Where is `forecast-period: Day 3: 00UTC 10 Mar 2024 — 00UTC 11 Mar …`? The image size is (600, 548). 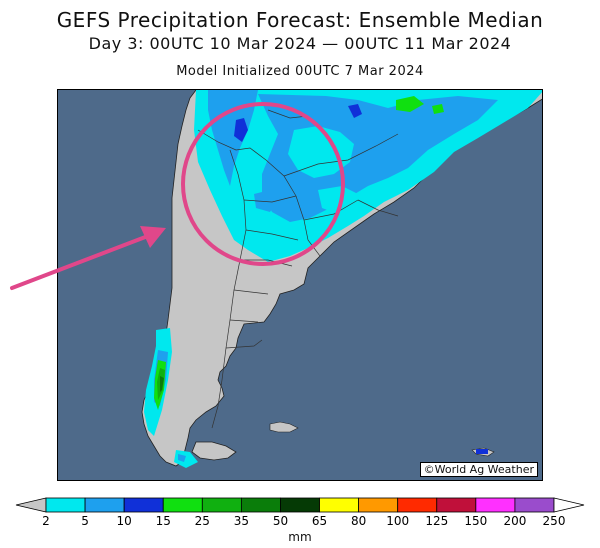
forecast-period: Day 3: 00UTC 10 Mar 2024 — 00UTC 11 Mar … is located at coordinates (300, 43).